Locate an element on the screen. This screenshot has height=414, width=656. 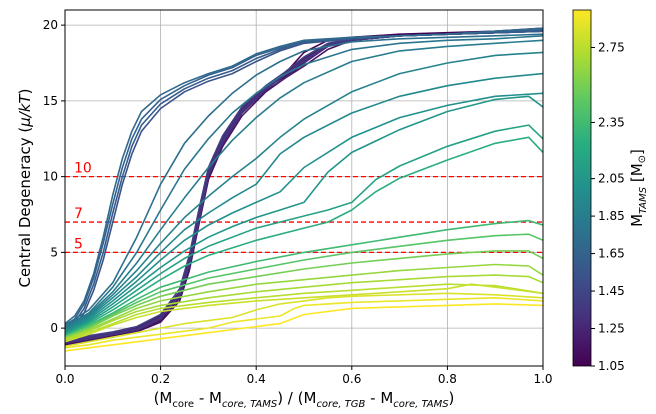
y-tick-label: 5 is located at coordinates (54, 252).